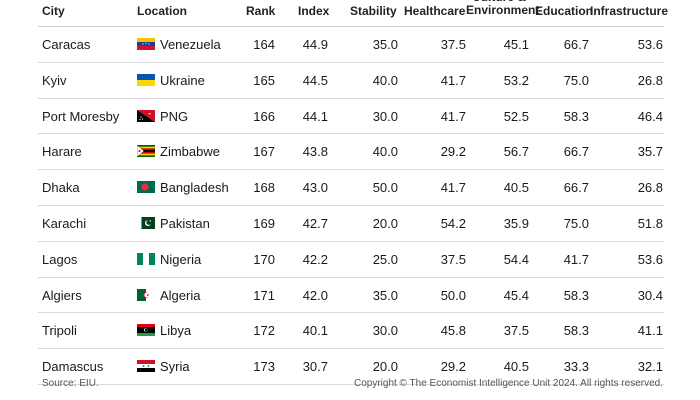 This screenshot has height=400, width=700. Describe the element at coordinates (516, 223) in the screenshot. I see `culture-cell: 35.9` at that location.